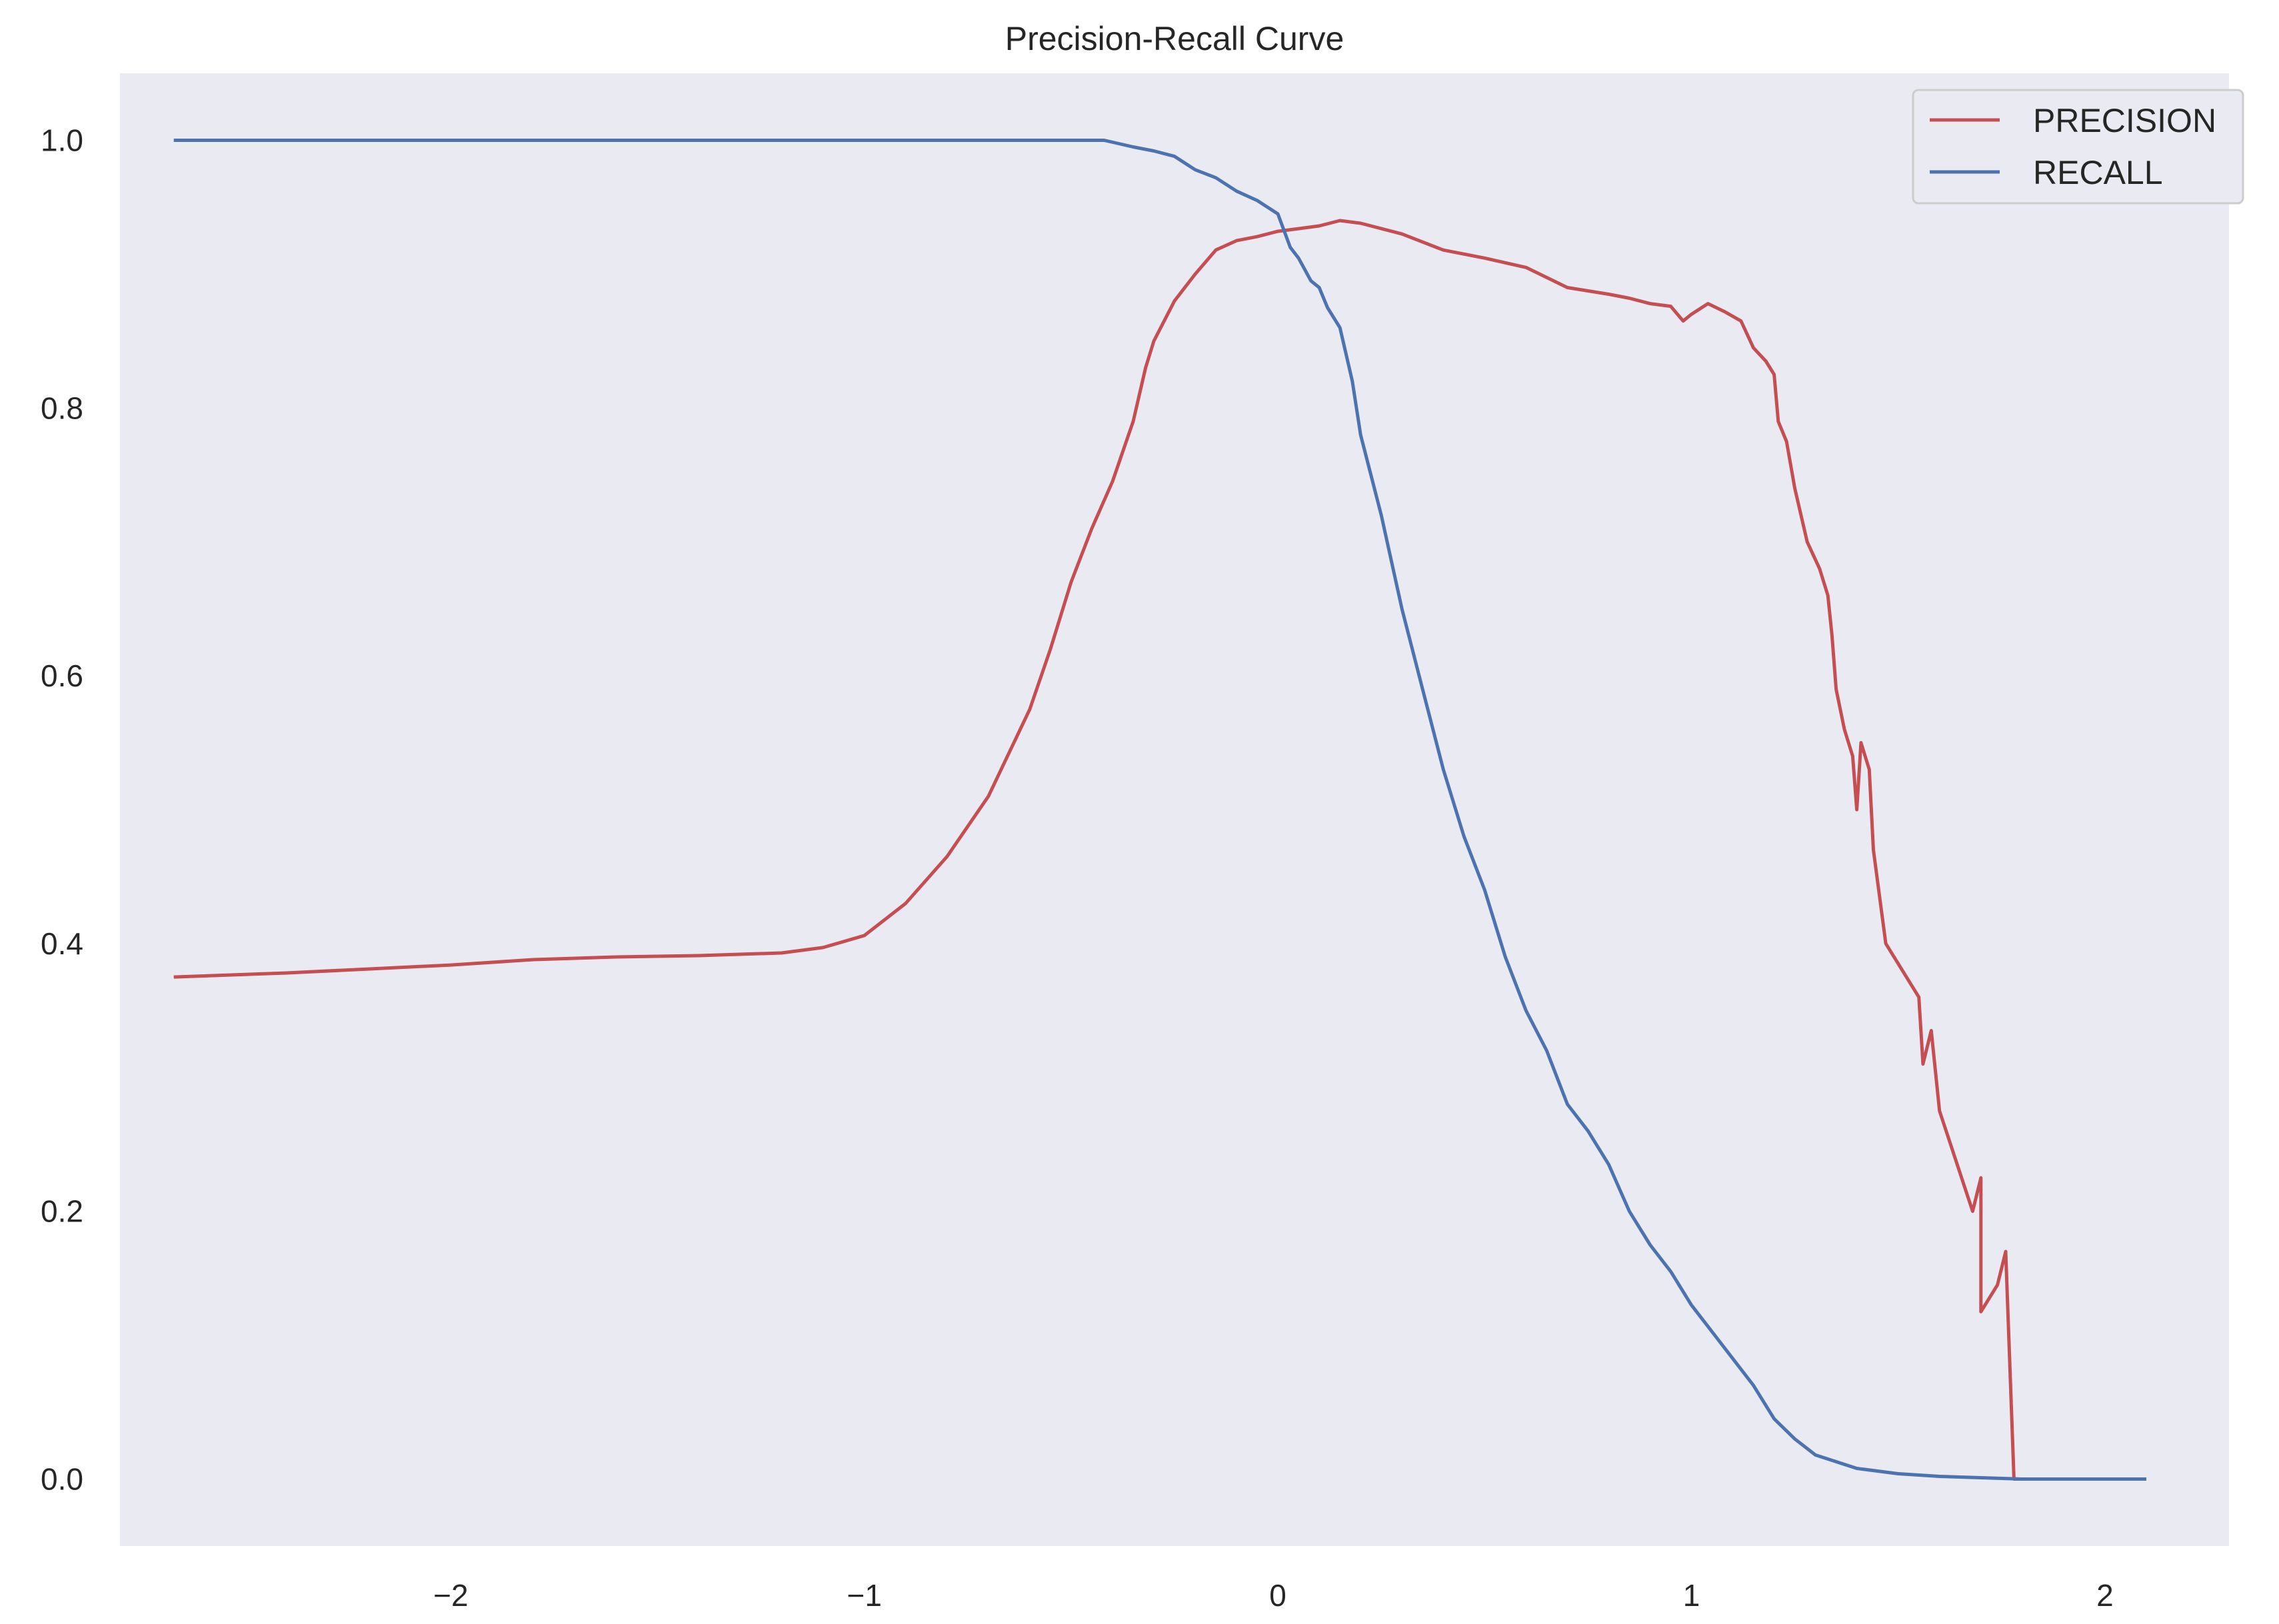 This screenshot has width=2279, height=1624. I want to click on x-axis-ticks: −2 −1 0 1 2, so click(1274, 1595).